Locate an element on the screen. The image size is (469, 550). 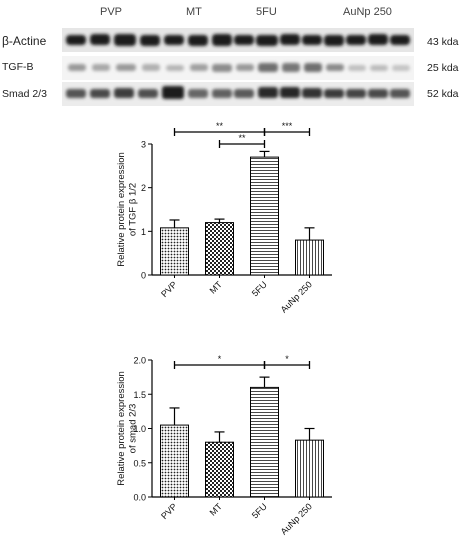
y-axis-label: Relative protein expressionof TGF β 1/2 is located at coordinates (127, 209).